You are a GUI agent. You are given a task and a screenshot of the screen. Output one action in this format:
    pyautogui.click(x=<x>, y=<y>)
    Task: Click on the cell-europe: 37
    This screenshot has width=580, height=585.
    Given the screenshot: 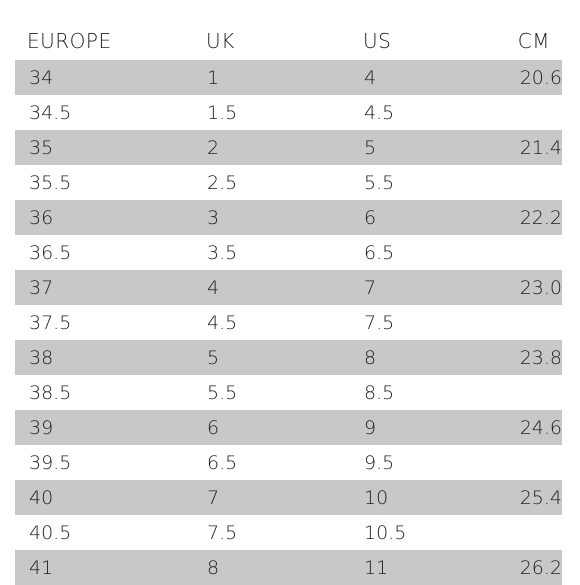 What is the action you would take?
    pyautogui.click(x=41, y=287)
    